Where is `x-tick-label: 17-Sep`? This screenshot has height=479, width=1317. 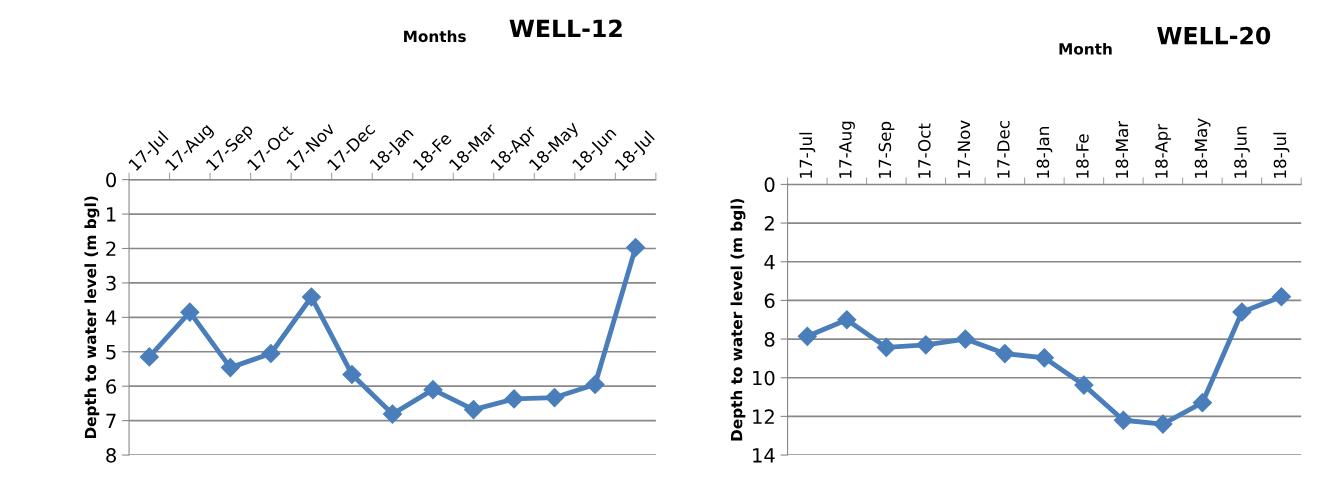 x-tick-label: 17-Sep is located at coordinates (886, 149).